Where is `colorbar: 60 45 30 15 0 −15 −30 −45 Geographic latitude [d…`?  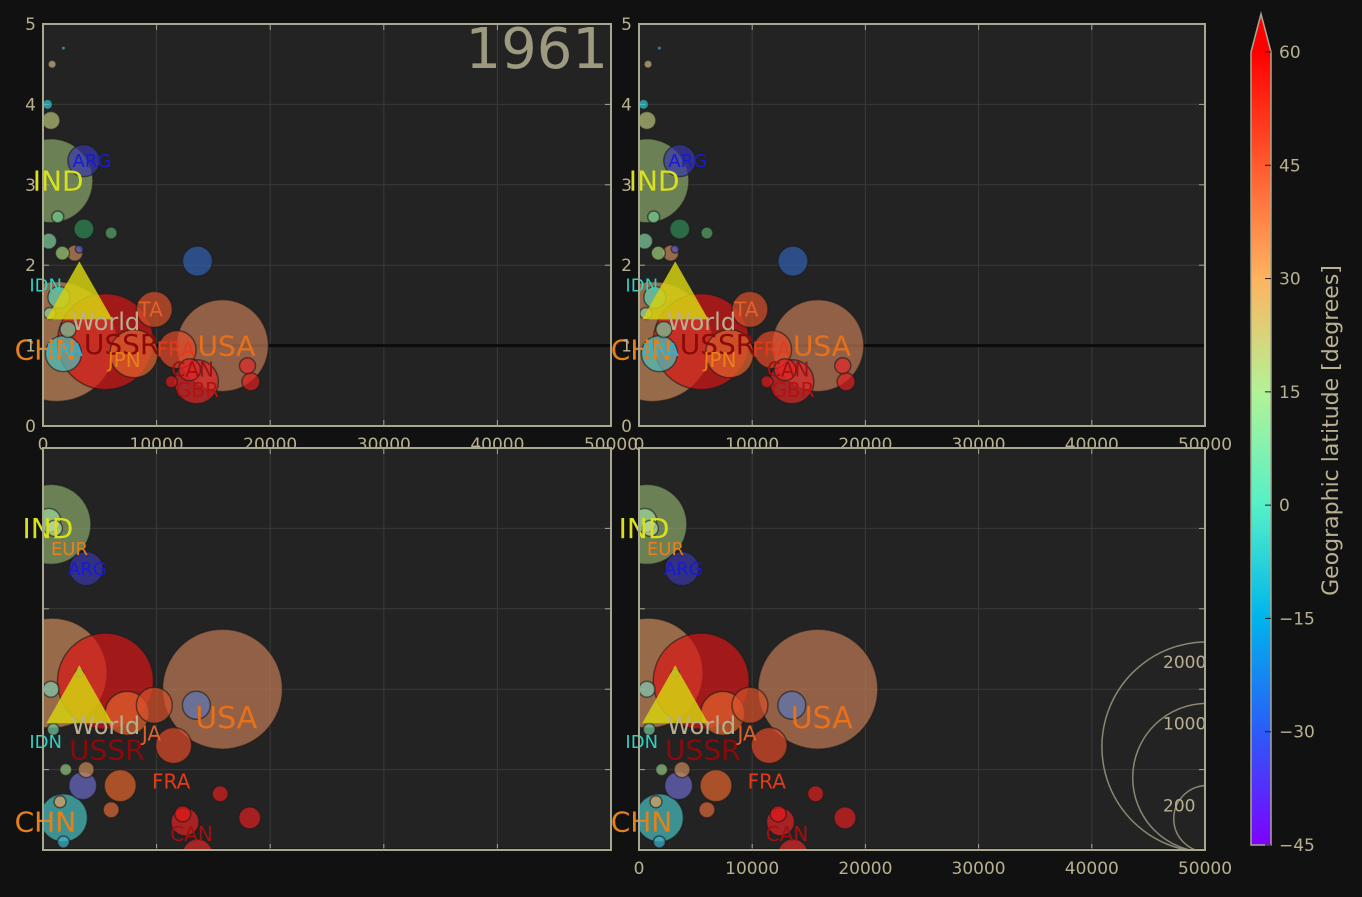 colorbar: 60 45 30 15 0 −15 −30 −45 Geographic latitude [d… is located at coordinates (1297, 433).